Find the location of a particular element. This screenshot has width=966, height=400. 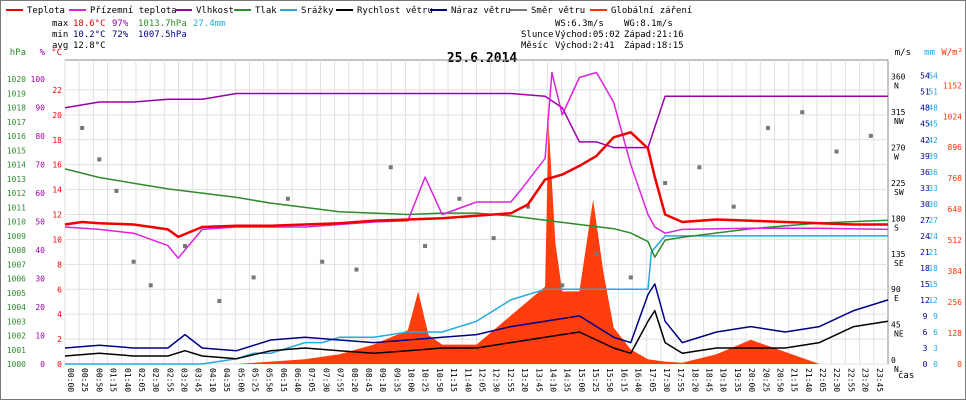

x-tick-label: 22:55 is located at coordinates (850, 380).